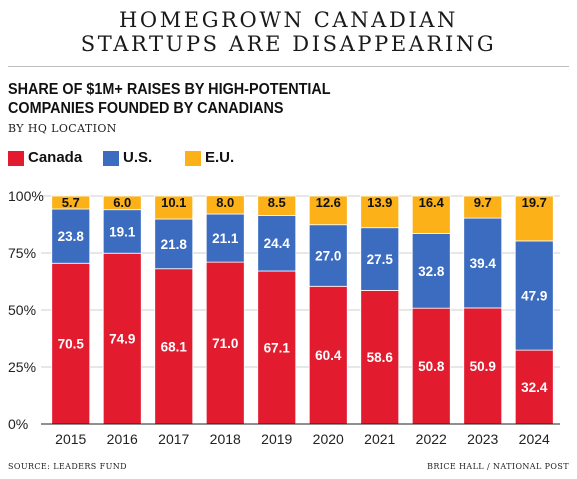  What do you see at coordinates (169, 89) in the screenshot?
I see `chart-title-line-1: SHARE OF $1M+ RAISES BY HIGH-POTENTIAL` at bounding box center [169, 89].